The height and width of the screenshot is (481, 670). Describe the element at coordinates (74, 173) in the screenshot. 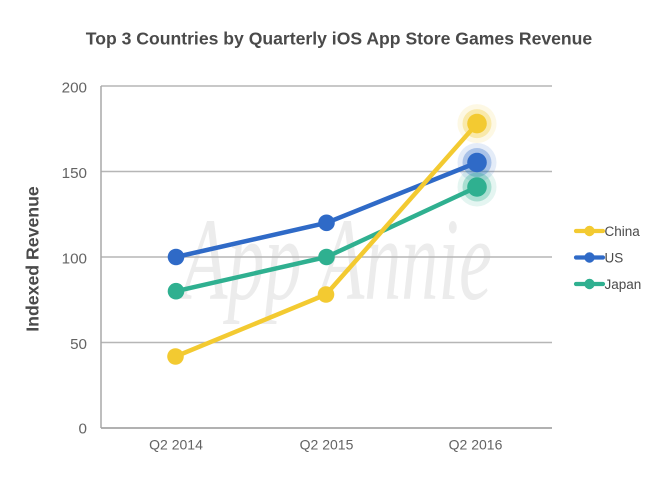

I see `svg-text: 150` at that location.